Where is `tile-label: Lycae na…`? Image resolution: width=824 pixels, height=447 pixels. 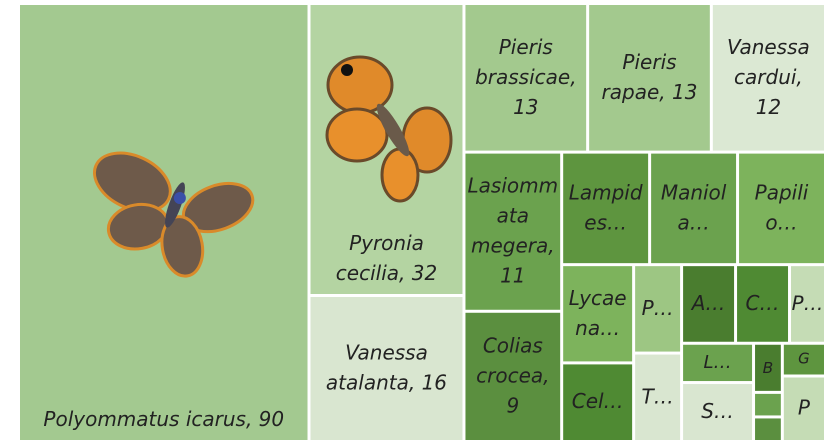 tile-label: Lycae na… is located at coordinates (598, 312).